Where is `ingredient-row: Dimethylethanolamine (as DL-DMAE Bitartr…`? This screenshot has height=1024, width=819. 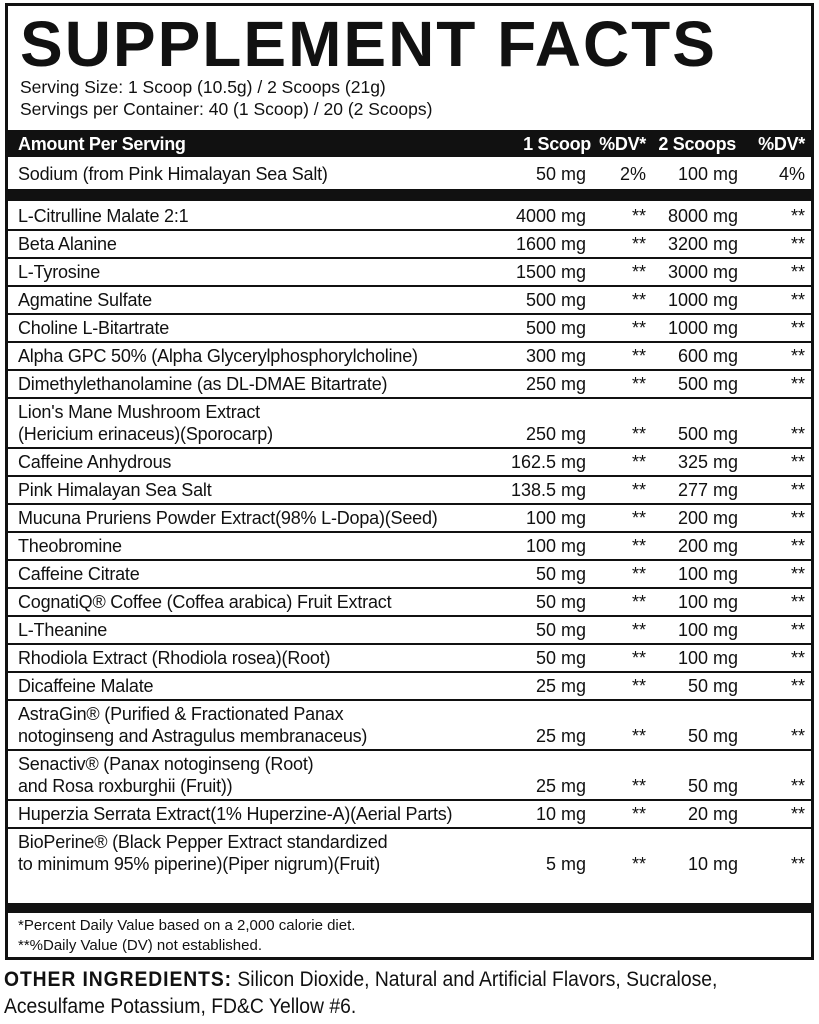
ingredient-row: Dimethylethanolamine (as DL-DMAE Bitartr… is located at coordinates (409, 384).